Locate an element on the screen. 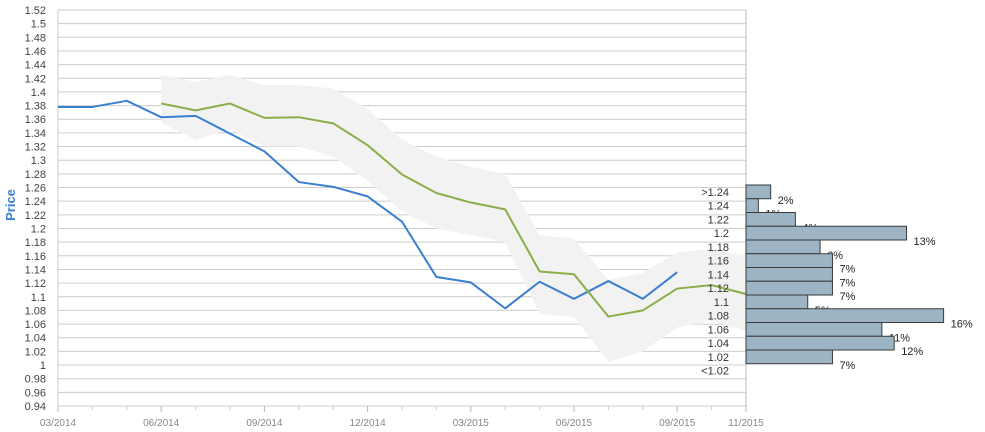 The width and height of the screenshot is (985, 432). y-tick-label: 1.44 is located at coordinates (35, 66).